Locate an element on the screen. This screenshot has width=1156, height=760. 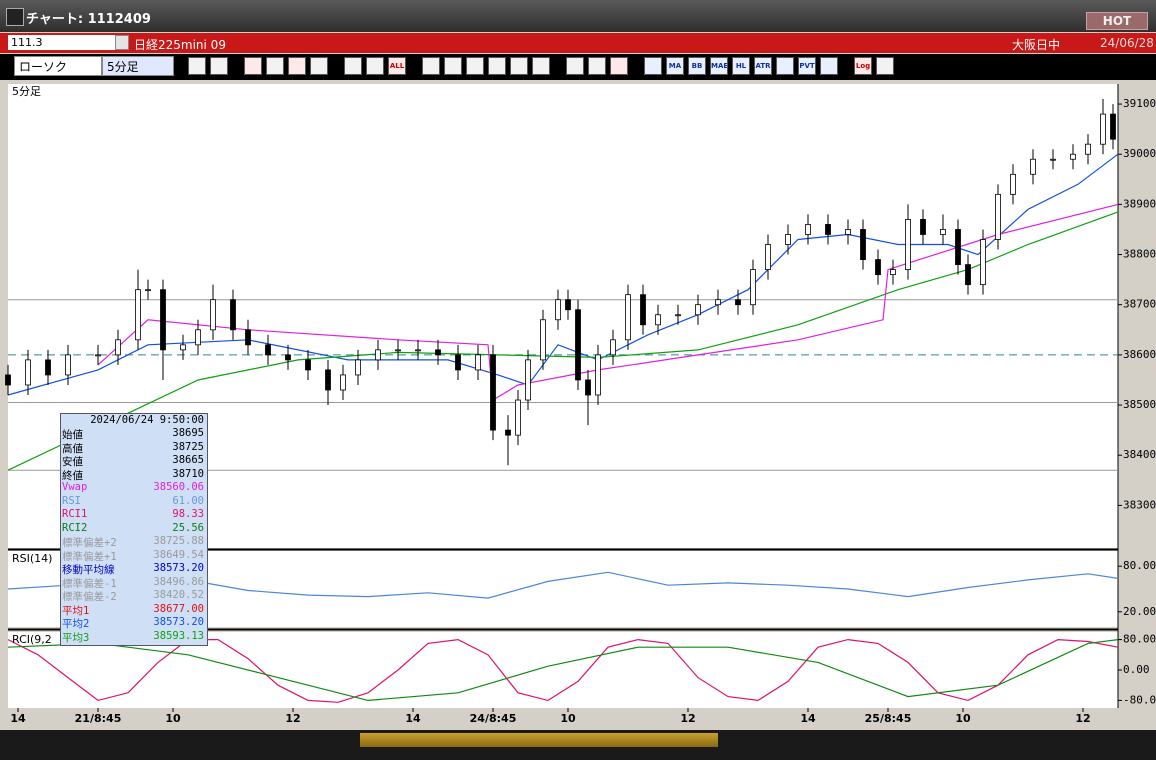
info-value: 38725 is located at coordinates (188, 446).